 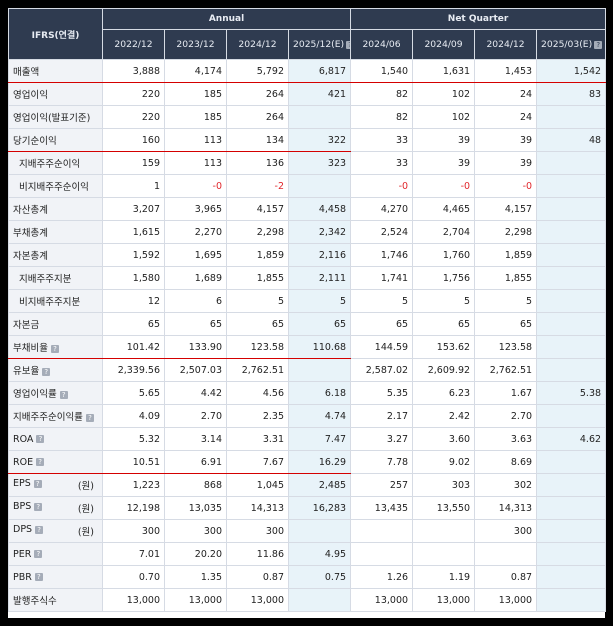 What do you see at coordinates (571, 140) in the screenshot?
I see `value-cell: 48` at bounding box center [571, 140].